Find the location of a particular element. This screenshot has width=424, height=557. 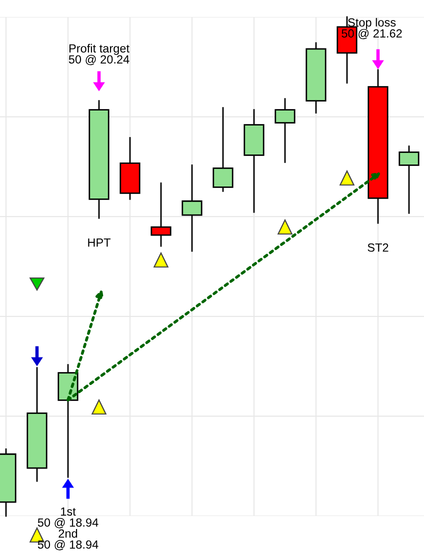

annotation: Profit target 50 @ 20.24 is located at coordinates (99, 55).